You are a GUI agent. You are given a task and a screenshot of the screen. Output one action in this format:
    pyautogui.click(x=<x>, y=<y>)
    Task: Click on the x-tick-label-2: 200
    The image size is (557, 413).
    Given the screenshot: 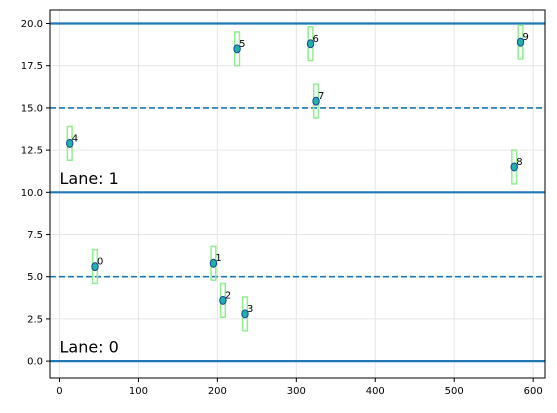 What is the action you would take?
    pyautogui.click(x=217, y=391)
    